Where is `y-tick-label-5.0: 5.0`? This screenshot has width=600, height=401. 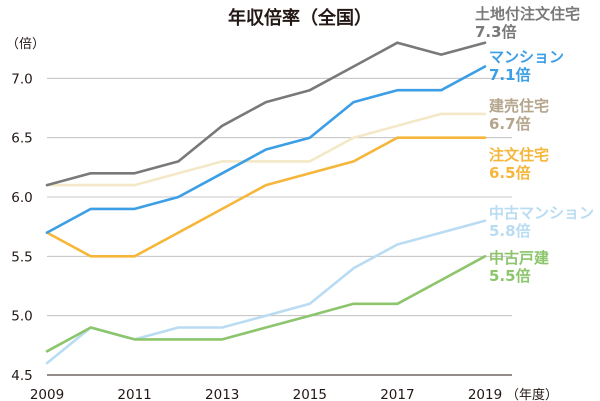 y-tick-label-5.0: 5.0 is located at coordinates (21, 317).